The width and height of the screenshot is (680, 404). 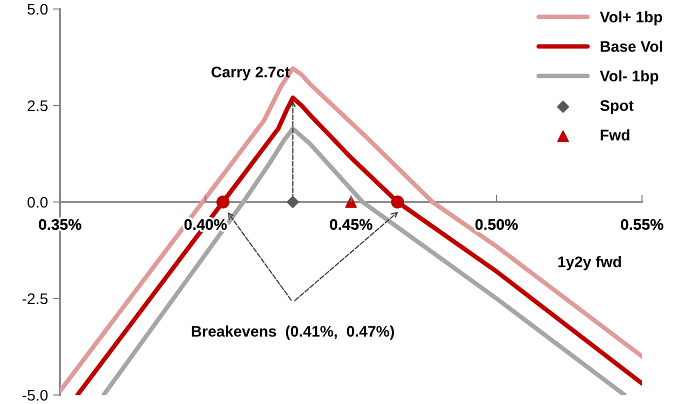 What do you see at coordinates (589, 263) in the screenshot?
I see `x-axis-title: 1y2y fwd` at bounding box center [589, 263].